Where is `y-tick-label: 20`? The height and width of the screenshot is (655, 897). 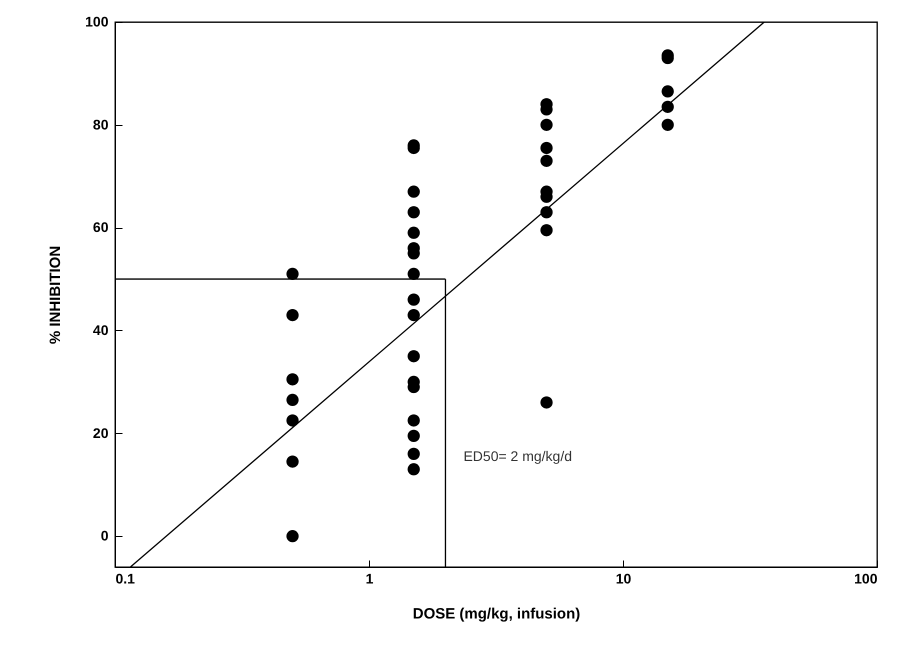
y-tick-label: 20 is located at coordinates (100, 432).